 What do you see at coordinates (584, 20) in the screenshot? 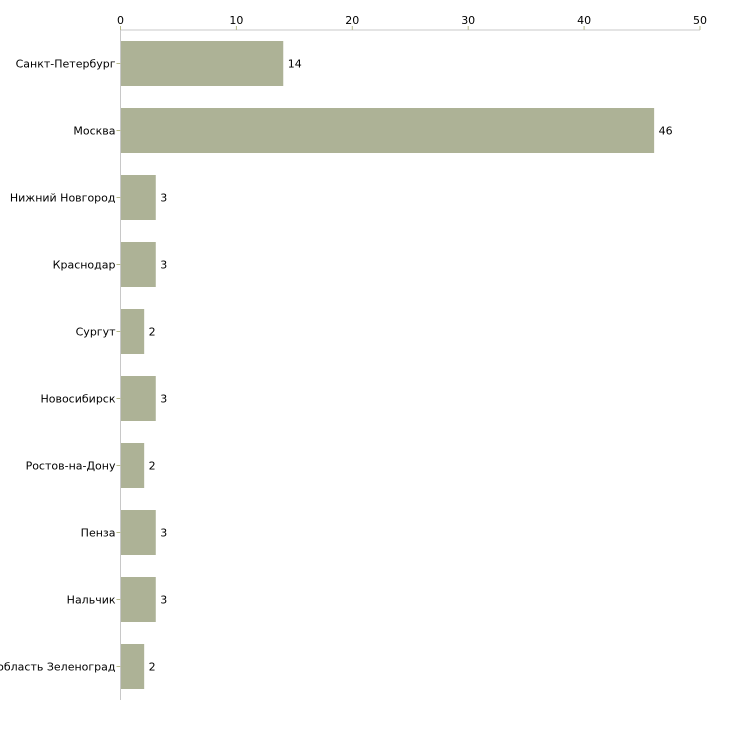
I see `x-tick-label: 40` at bounding box center [584, 20].